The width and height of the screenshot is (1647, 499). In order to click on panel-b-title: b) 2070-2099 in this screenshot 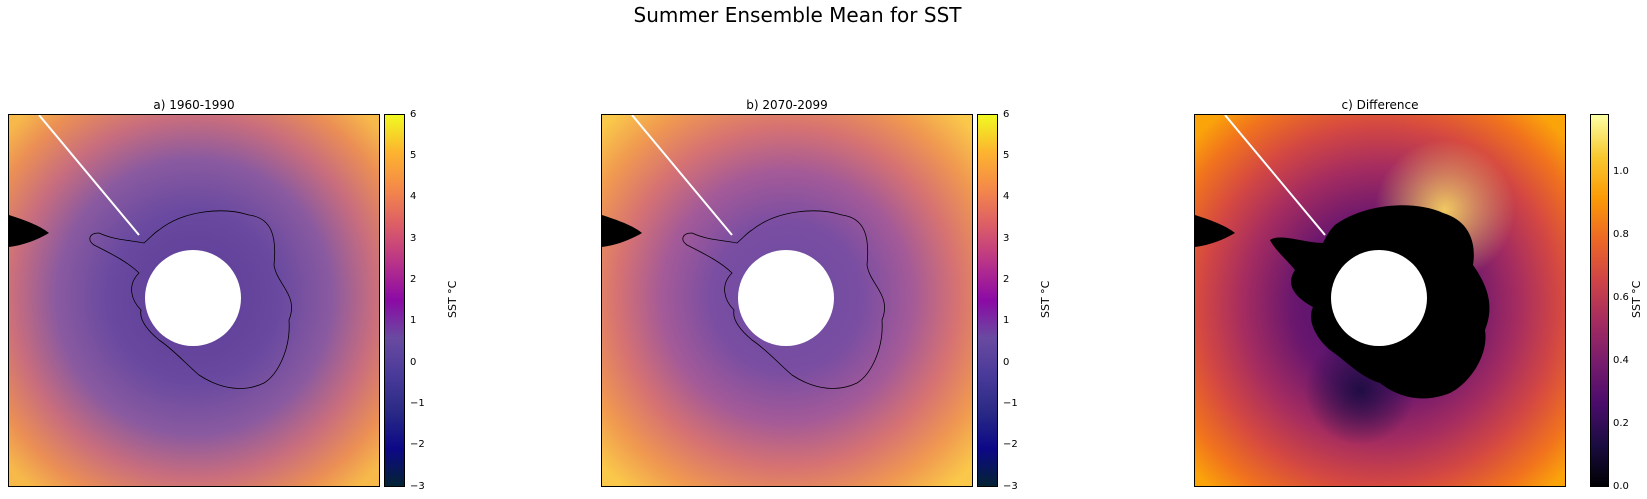, I will do `click(787, 105)`.